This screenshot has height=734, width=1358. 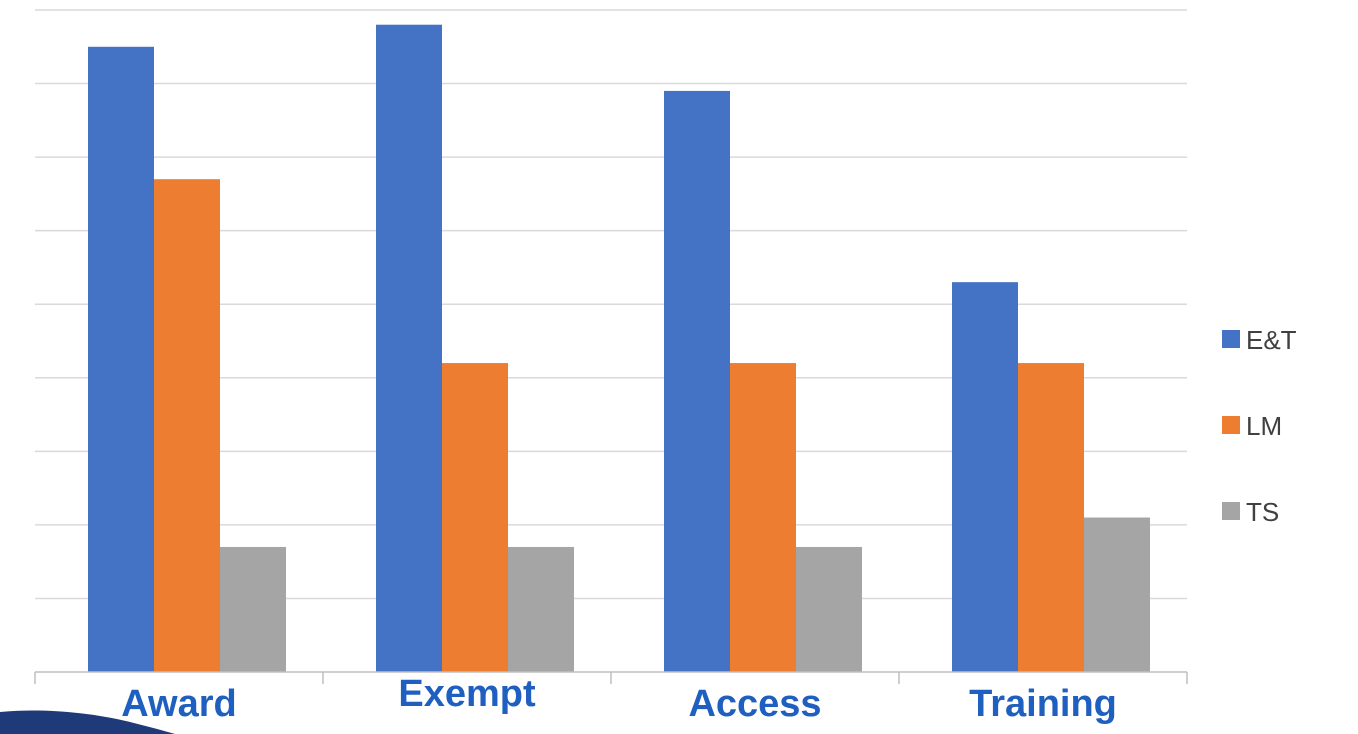 What do you see at coordinates (541, 609) in the screenshot?
I see `bar-ts-exempt` at bounding box center [541, 609].